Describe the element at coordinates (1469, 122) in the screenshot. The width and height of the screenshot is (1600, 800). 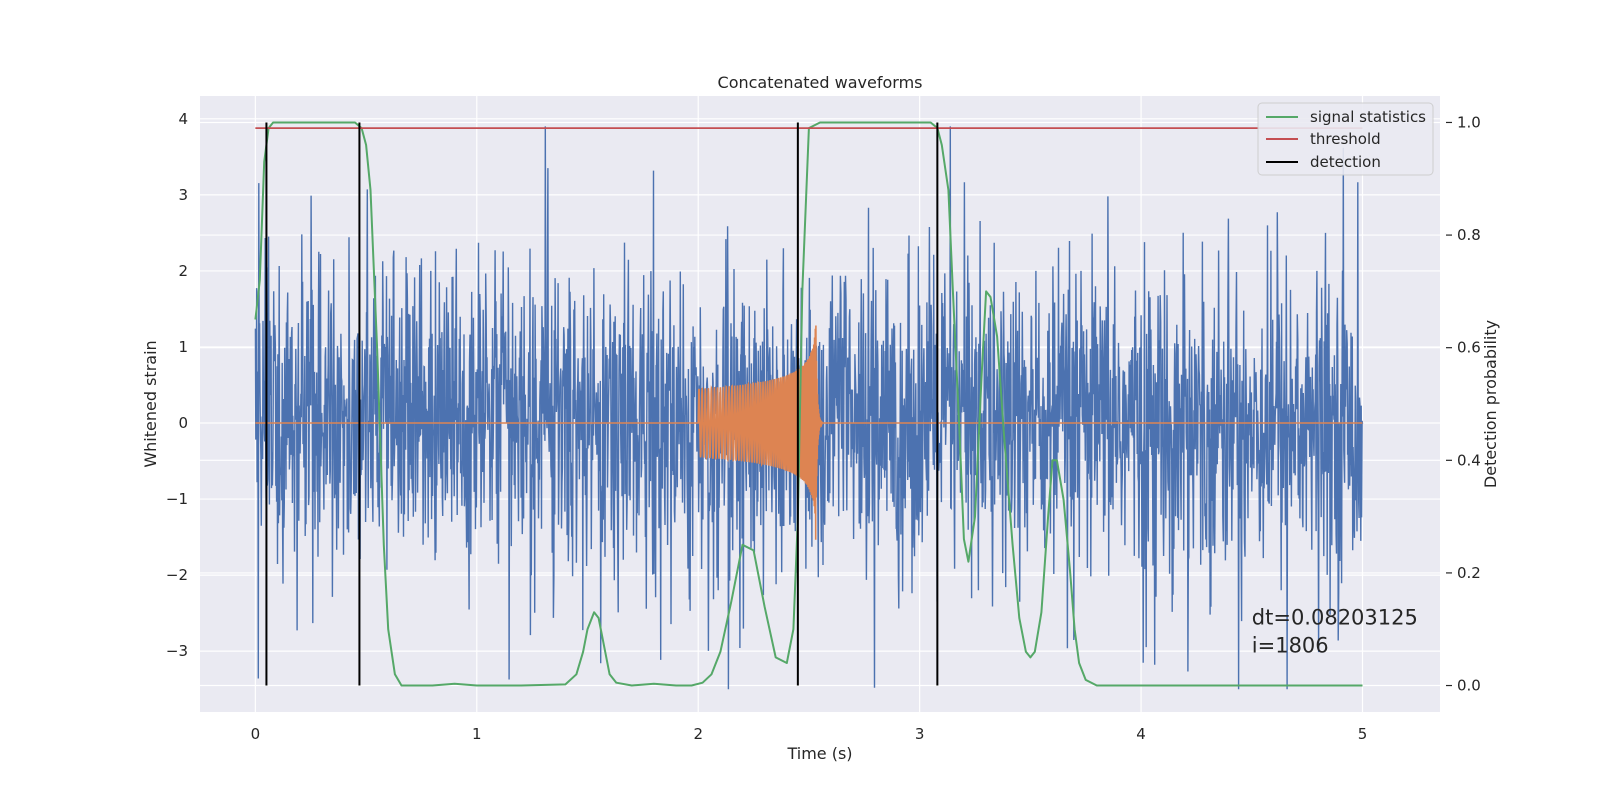
I see `y-right-tick-label: 1.0` at that location.